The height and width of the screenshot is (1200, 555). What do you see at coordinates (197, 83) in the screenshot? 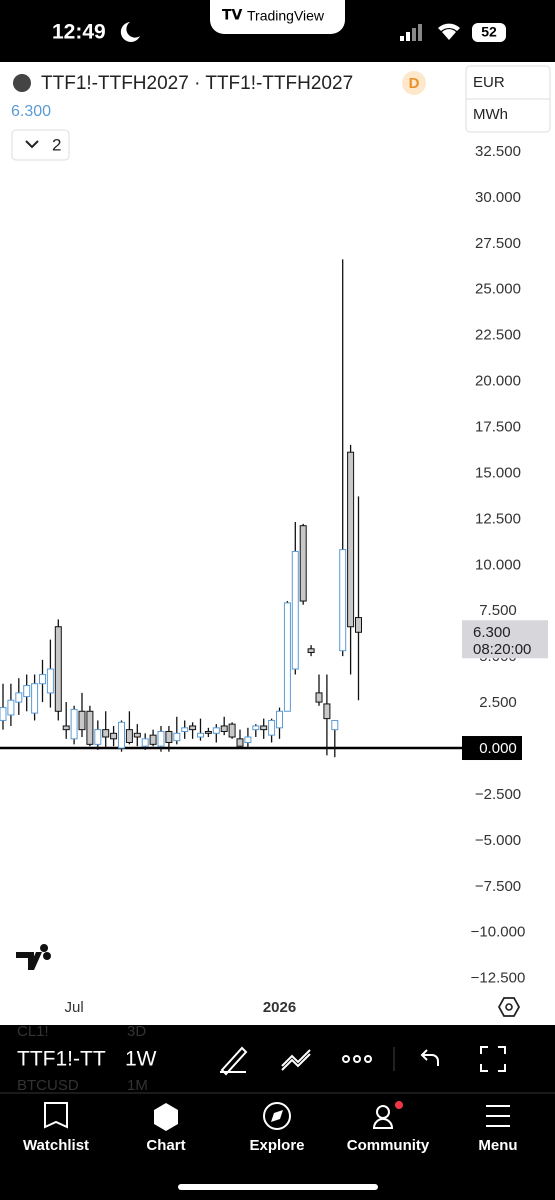
I see `symbol-title: TTF1!-TTFH2027 · TTF1!-TTFH2027` at bounding box center [197, 83].